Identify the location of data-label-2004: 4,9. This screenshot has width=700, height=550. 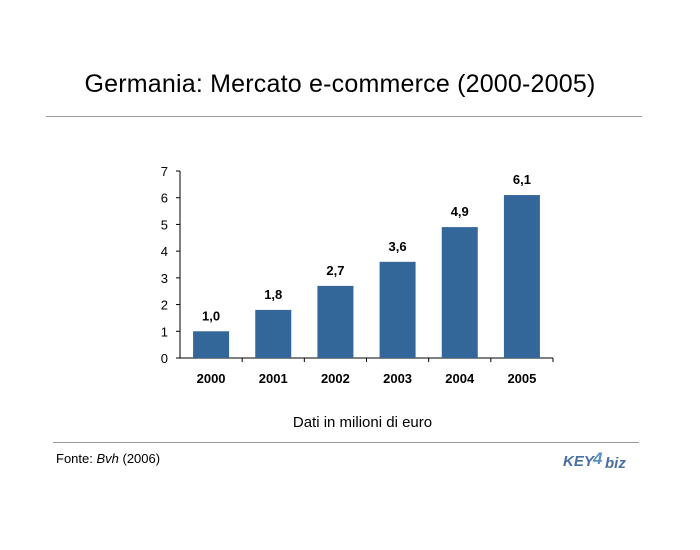
(460, 211).